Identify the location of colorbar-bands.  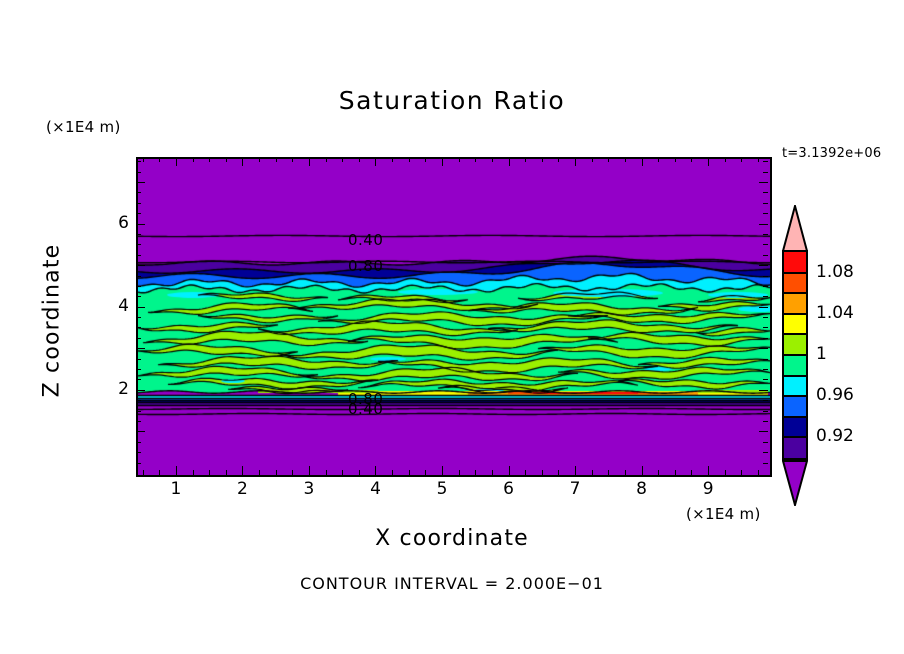
(795, 355).